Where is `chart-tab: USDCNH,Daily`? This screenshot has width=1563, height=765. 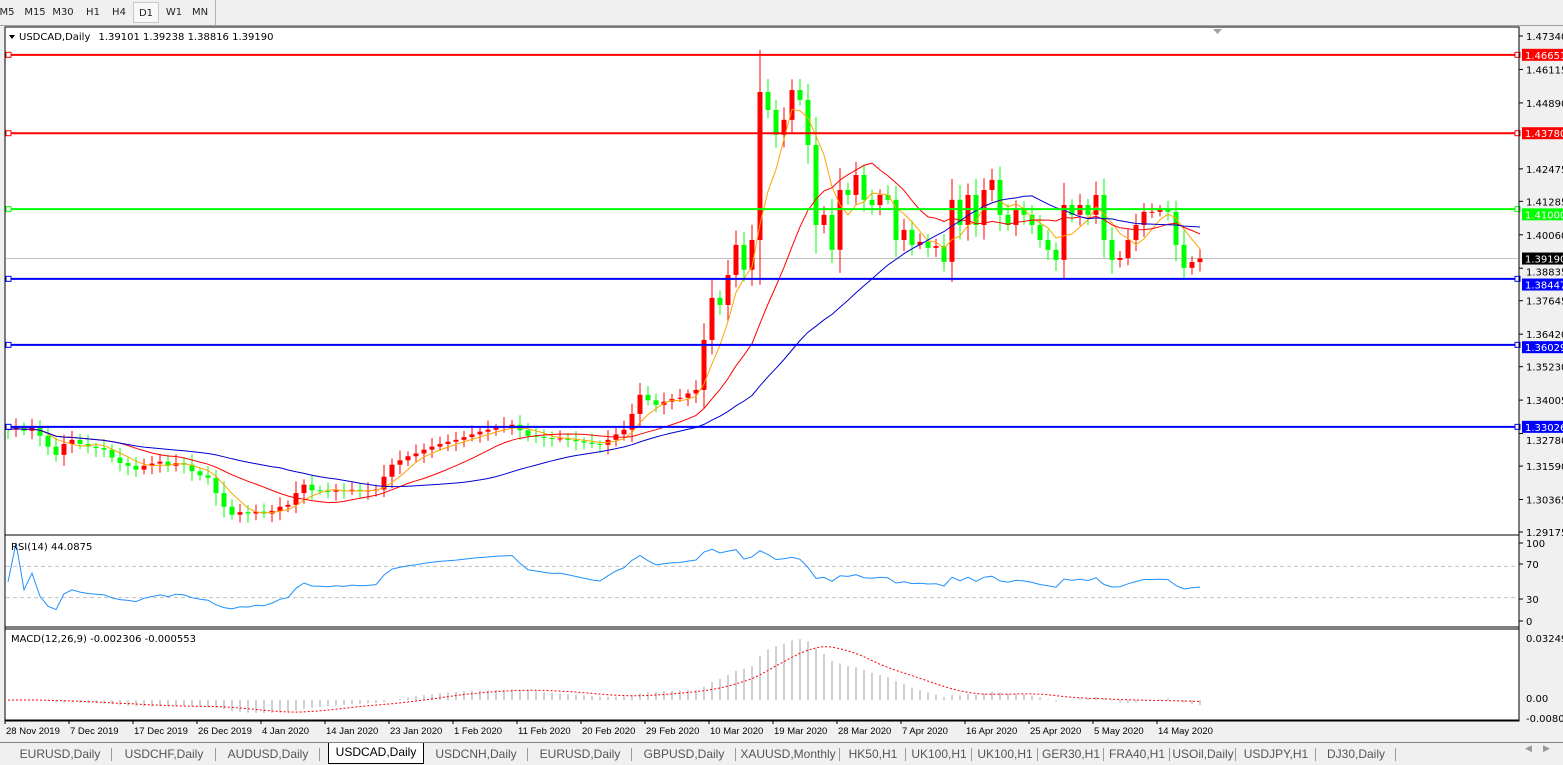
chart-tab: USDCNH,Daily is located at coordinates (476, 754).